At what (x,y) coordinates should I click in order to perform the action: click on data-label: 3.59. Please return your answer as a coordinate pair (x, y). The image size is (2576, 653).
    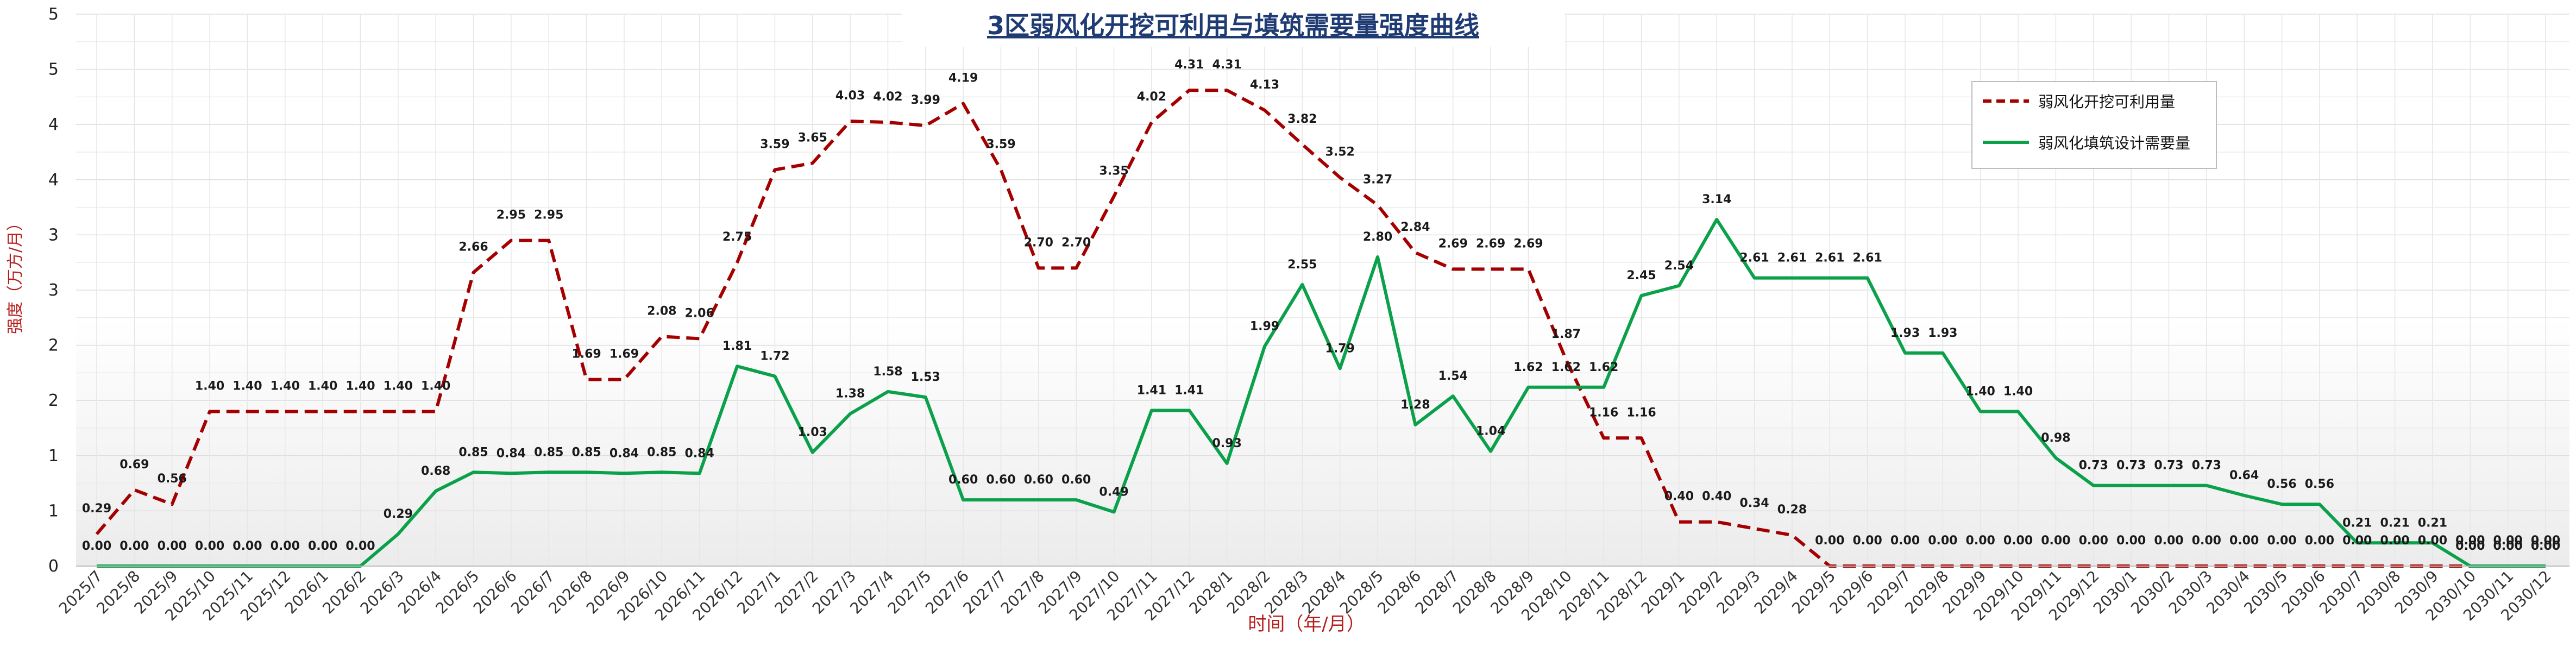
    Looking at the image, I should click on (774, 145).